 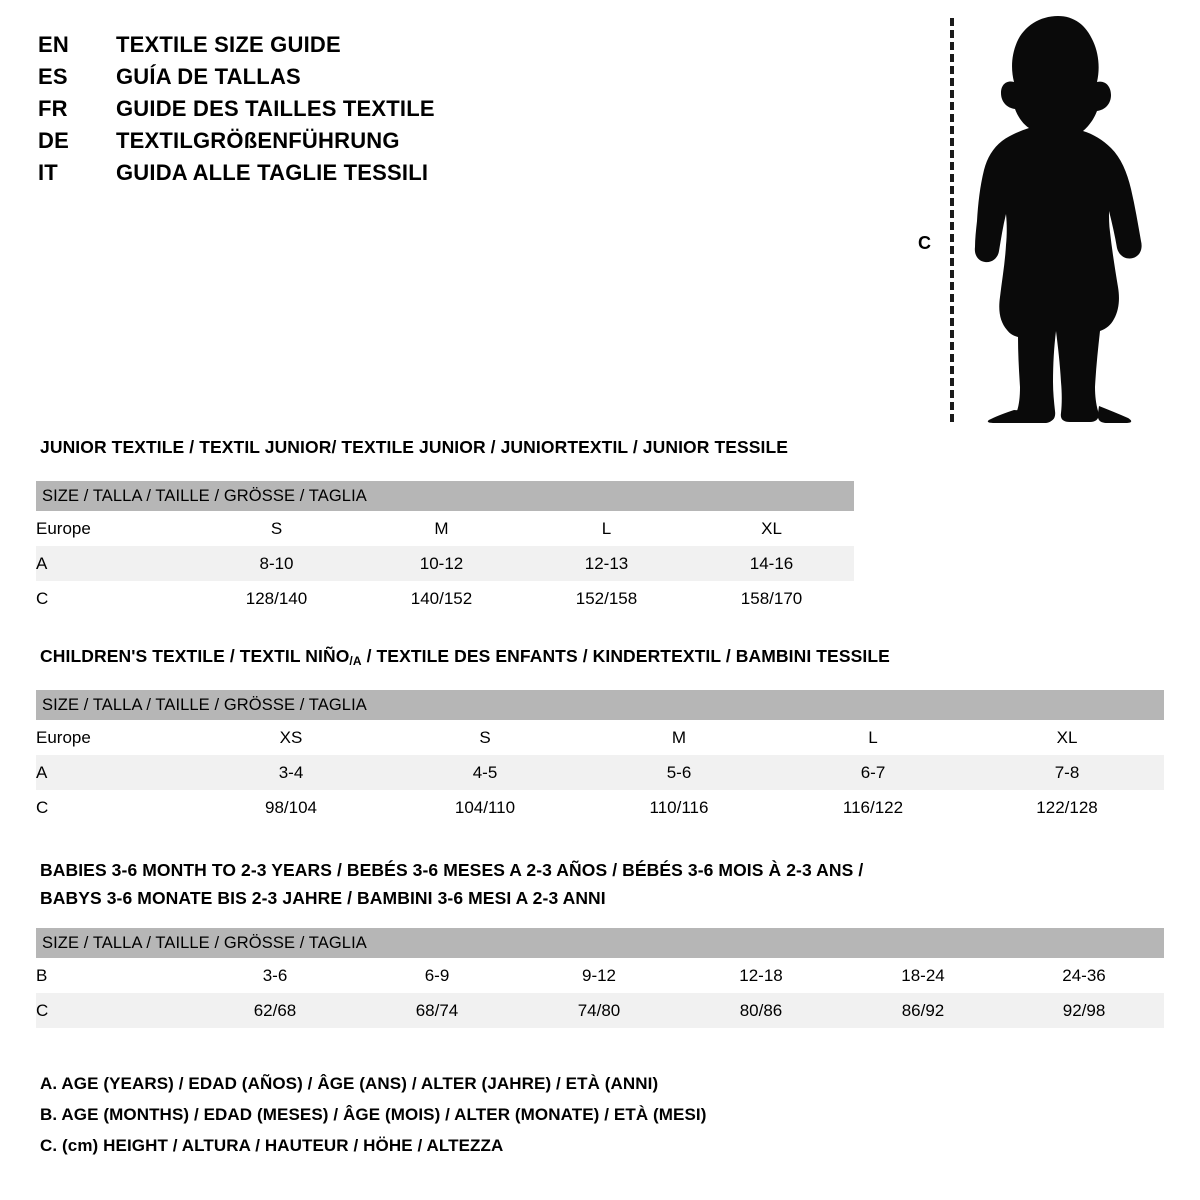 I want to click on table-cell: 128/140, so click(x=276, y=598).